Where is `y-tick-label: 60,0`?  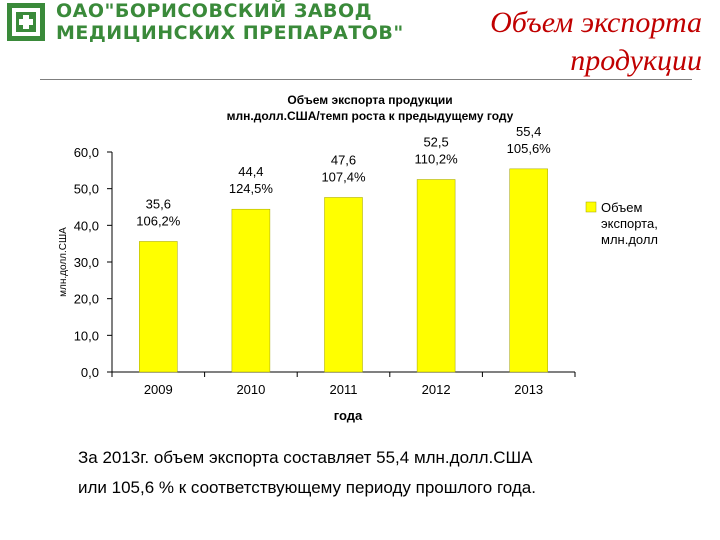 y-tick-label: 60,0 is located at coordinates (86, 152).